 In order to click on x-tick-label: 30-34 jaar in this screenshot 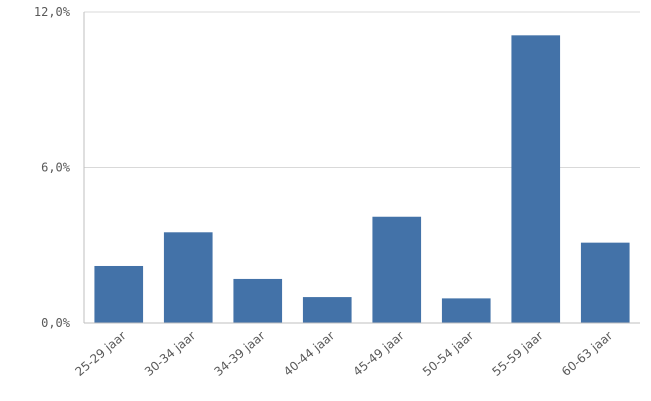, I will do `click(170, 354)`.